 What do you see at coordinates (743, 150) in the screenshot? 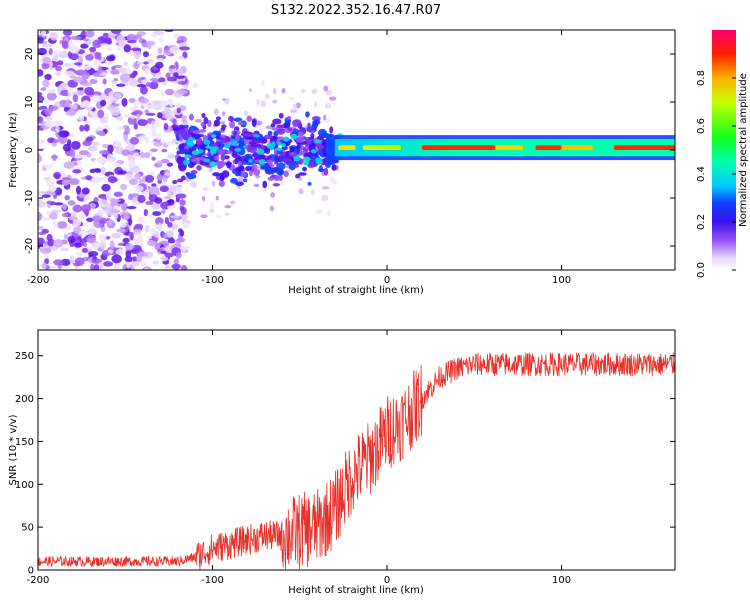
I see `colorbar-label: Normalized spectral amplitude` at bounding box center [743, 150].